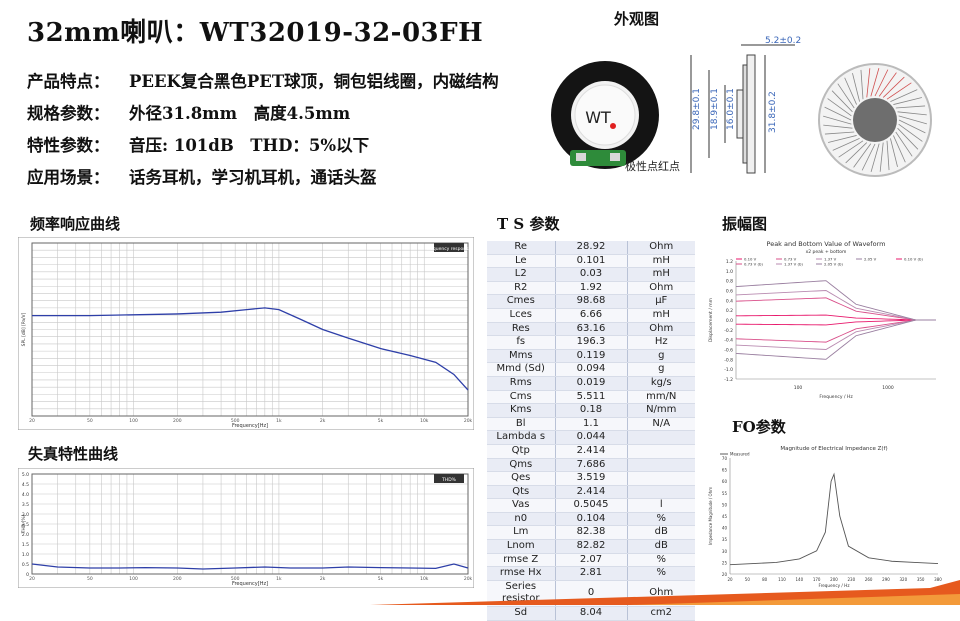  Describe the element at coordinates (521, 329) in the screenshot. I see `ts-name: Res` at that location.